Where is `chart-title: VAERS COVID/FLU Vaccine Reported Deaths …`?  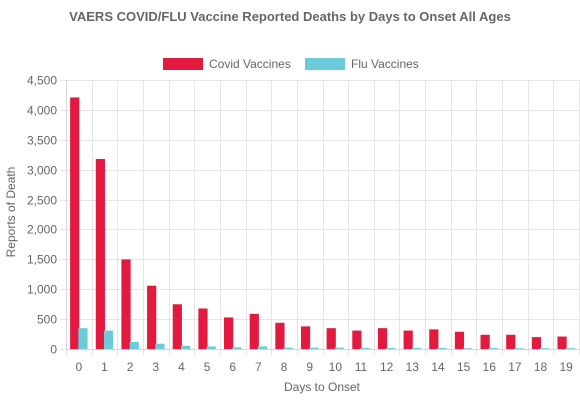
chart-title: VAERS COVID/FLU Vaccine Reported Deaths … is located at coordinates (290, 16).